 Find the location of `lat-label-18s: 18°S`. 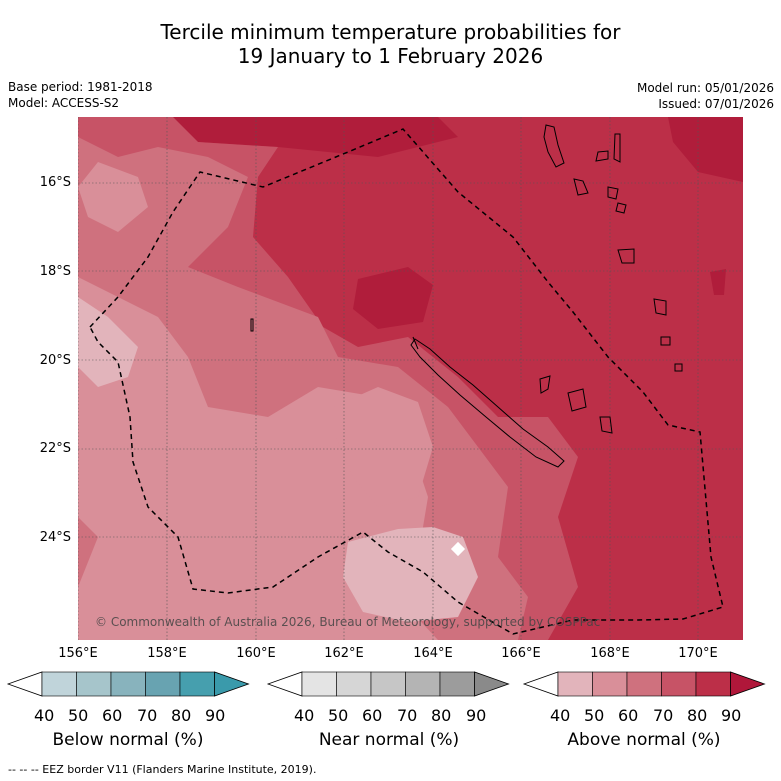

lat-label-18s: 18°S is located at coordinates (55, 271).